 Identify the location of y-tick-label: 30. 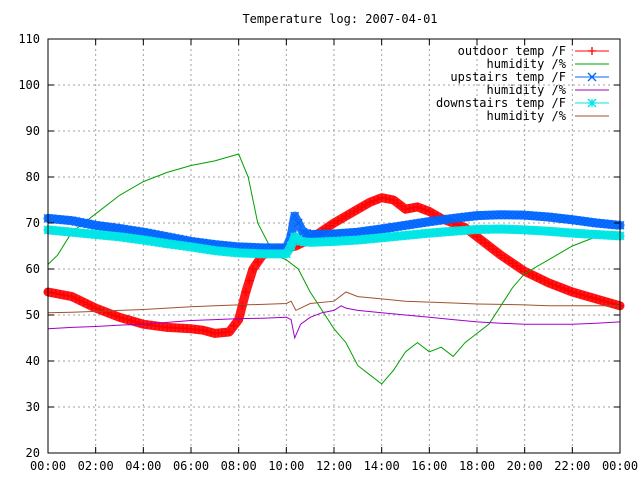
(33, 407).